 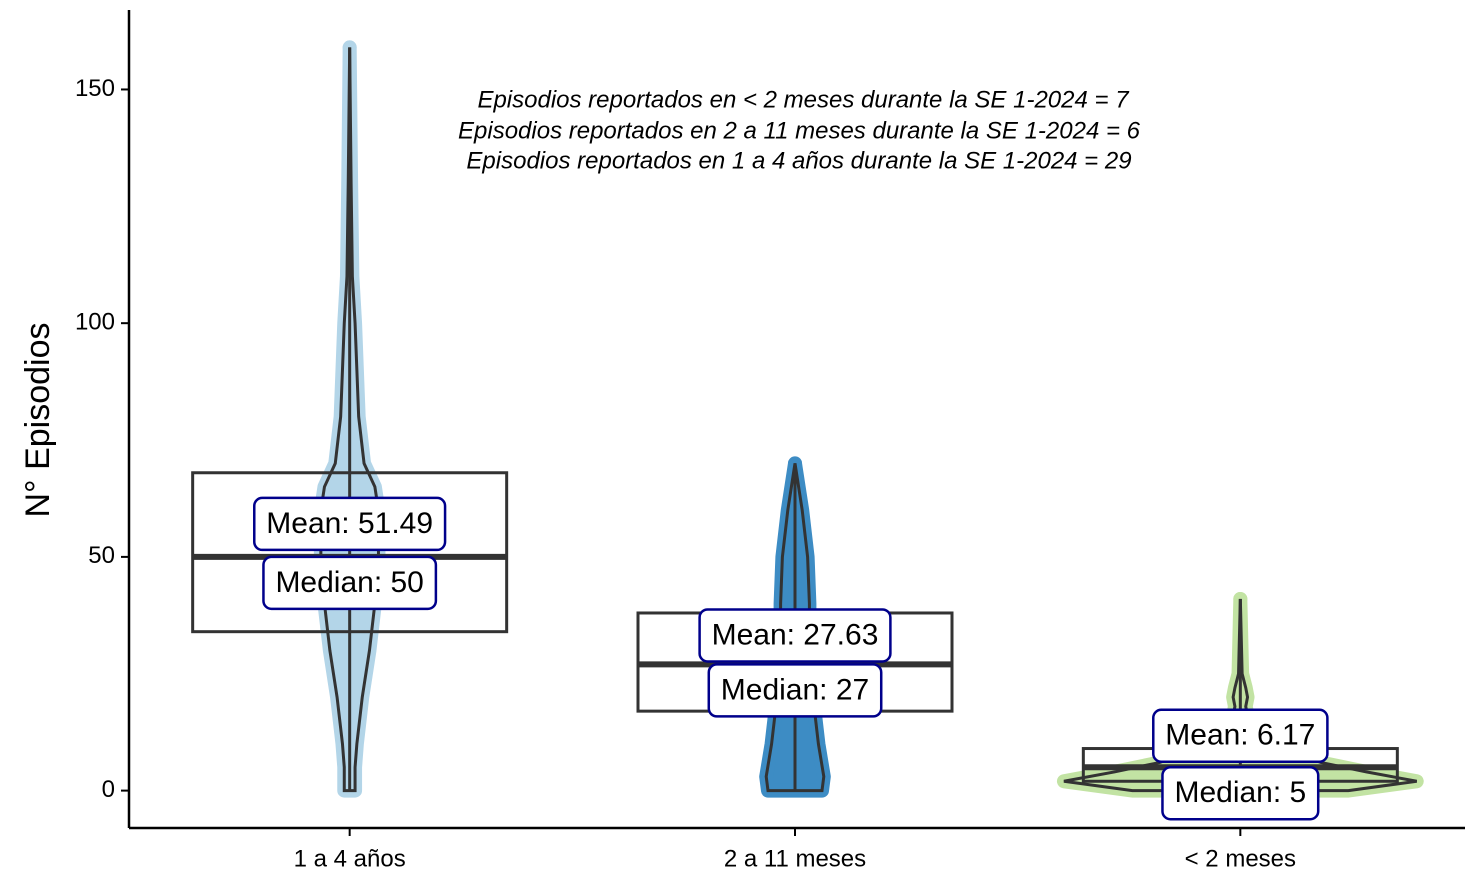 I want to click on y-tick-label: 50, so click(x=101, y=555).